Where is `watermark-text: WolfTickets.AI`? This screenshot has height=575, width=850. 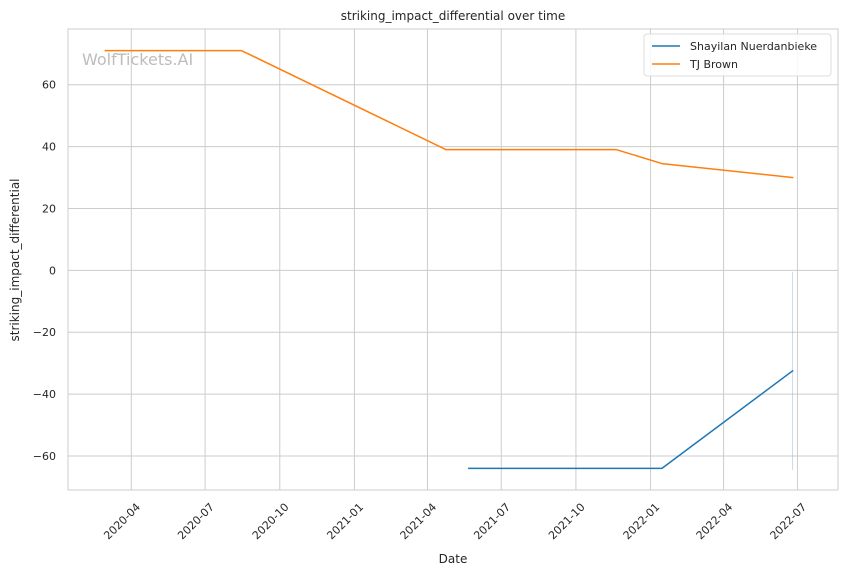
watermark-text: WolfTickets.AI is located at coordinates (137, 59).